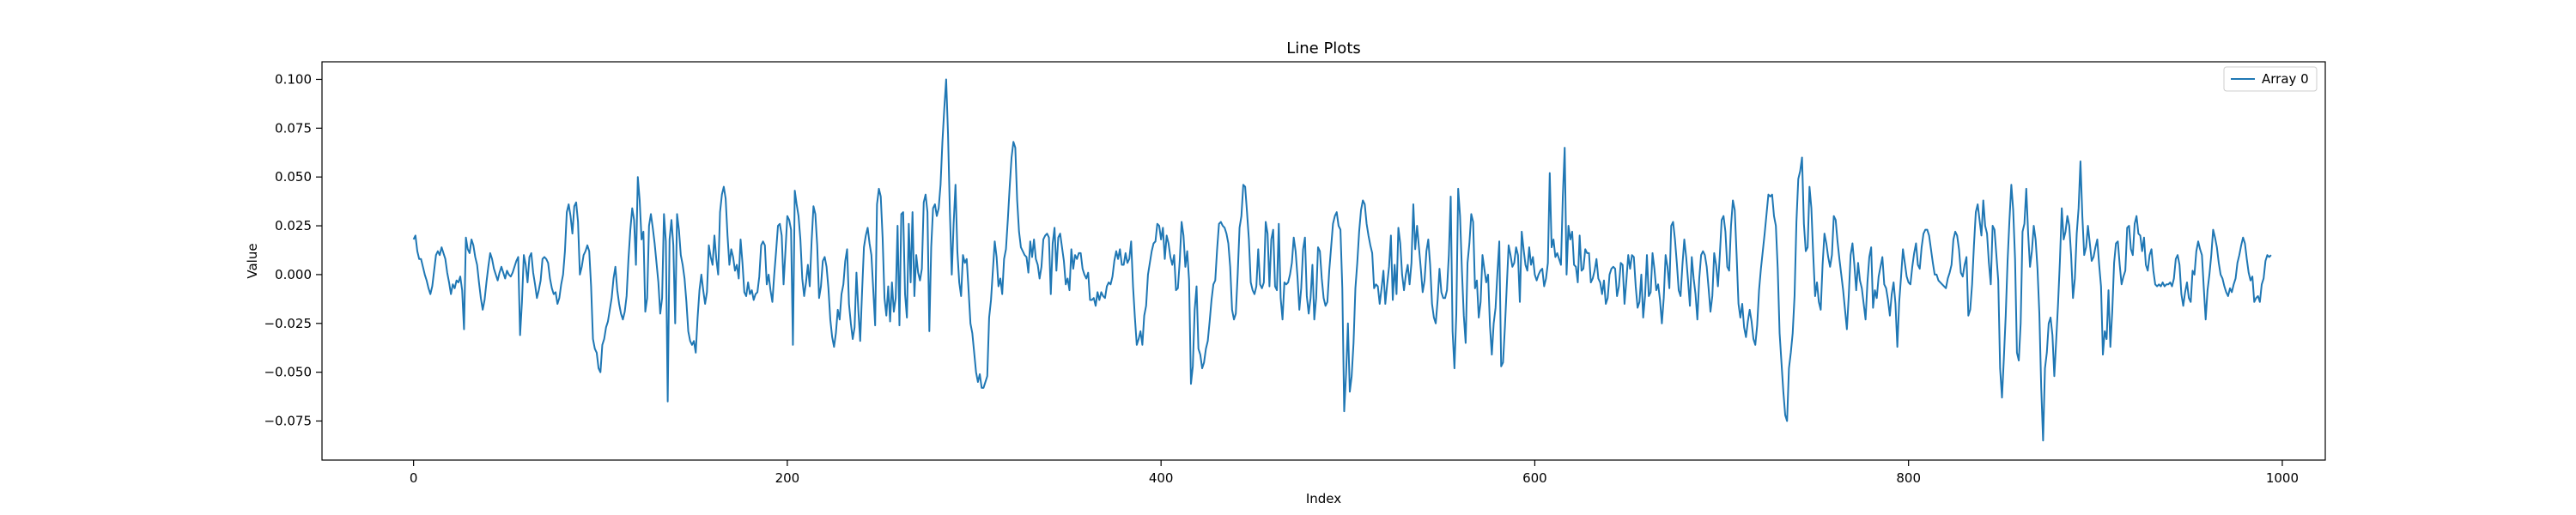 The width and height of the screenshot is (2576, 515). Describe the element at coordinates (1162, 478) in the screenshot. I see `x-tick-label: 400` at that location.